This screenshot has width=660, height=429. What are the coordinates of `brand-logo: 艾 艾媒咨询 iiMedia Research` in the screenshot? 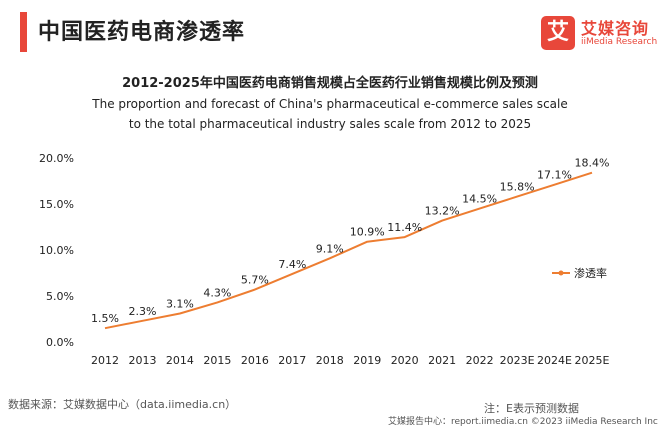 It's located at (599, 34).